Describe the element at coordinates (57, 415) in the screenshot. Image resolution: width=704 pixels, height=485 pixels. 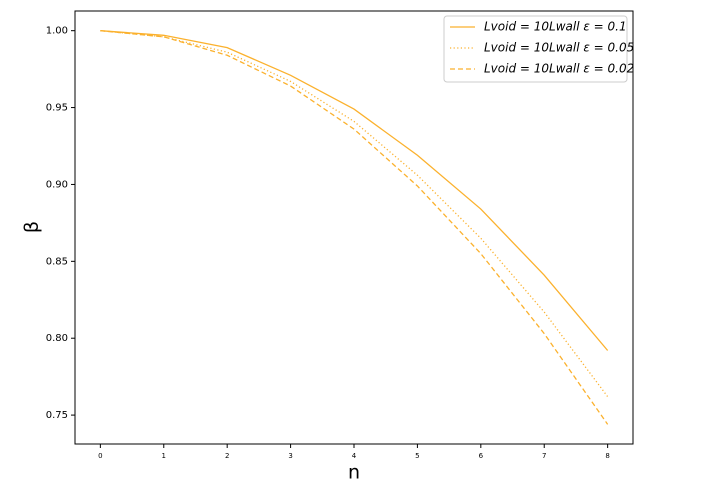
I see `y-tick-label: 0.75` at that location.